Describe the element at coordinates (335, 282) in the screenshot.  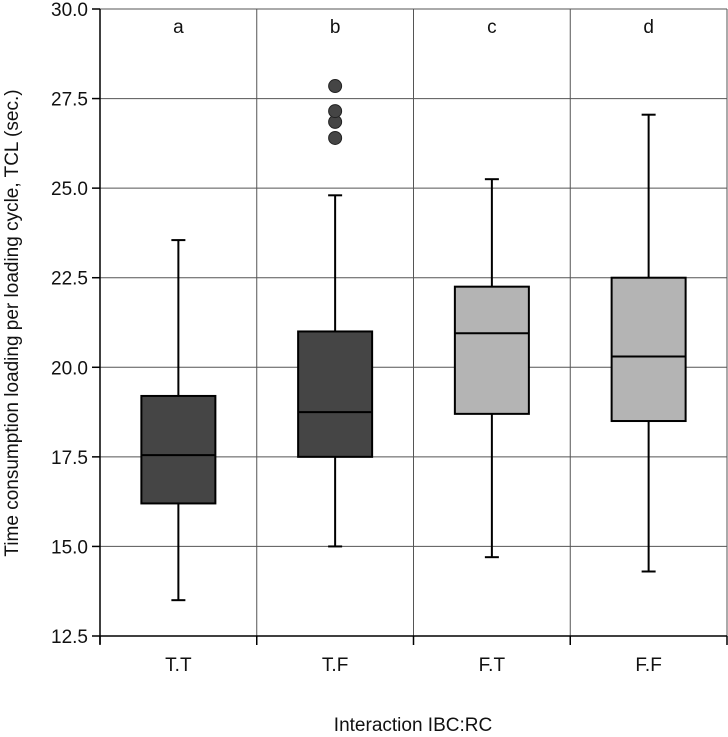
I see `box-t-f: b` at that location.